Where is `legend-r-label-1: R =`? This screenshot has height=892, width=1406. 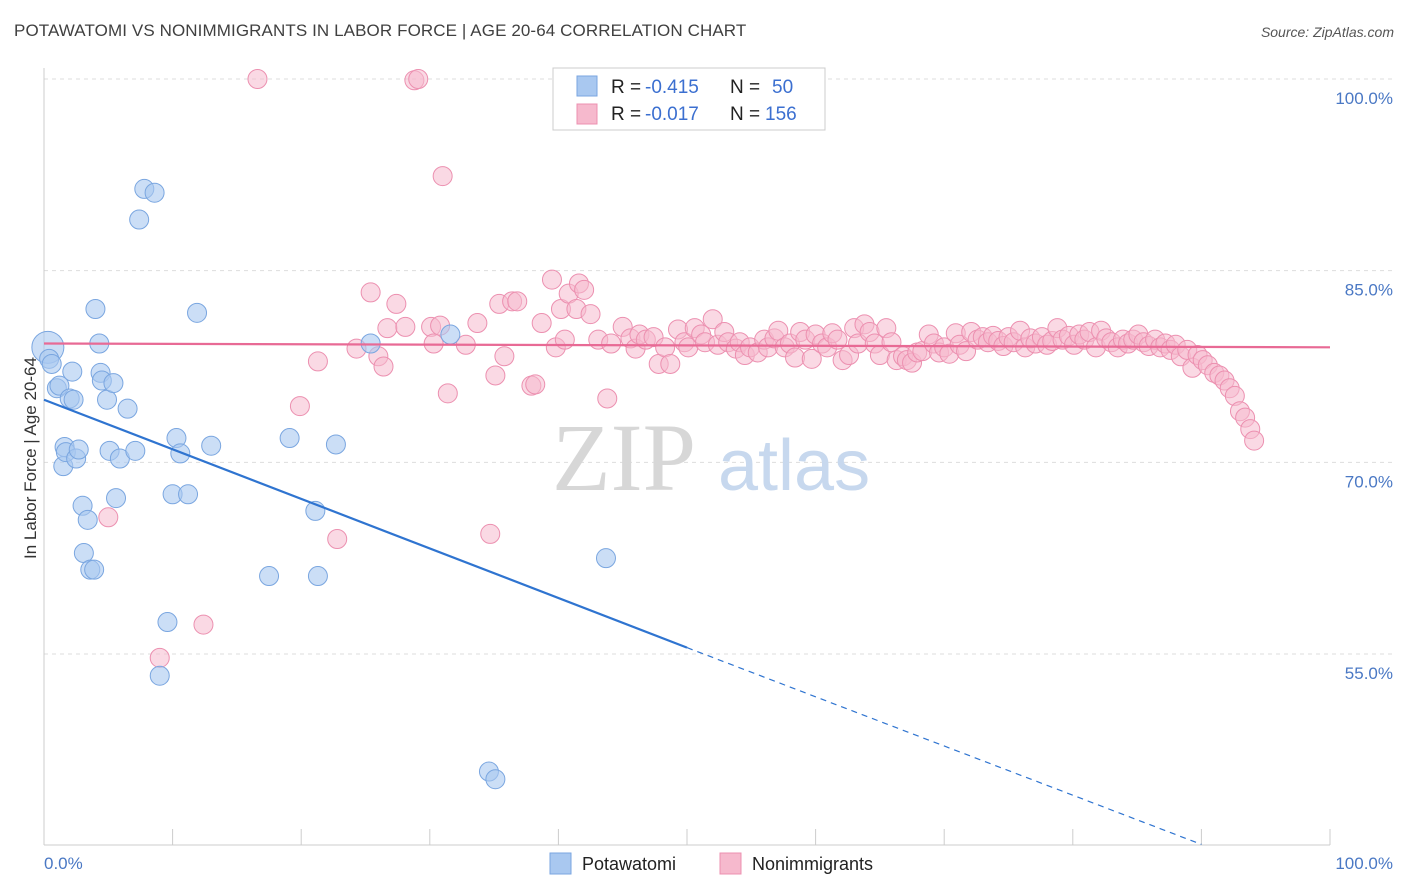
legend-r-label-1: R = is located at coordinates (626, 87).